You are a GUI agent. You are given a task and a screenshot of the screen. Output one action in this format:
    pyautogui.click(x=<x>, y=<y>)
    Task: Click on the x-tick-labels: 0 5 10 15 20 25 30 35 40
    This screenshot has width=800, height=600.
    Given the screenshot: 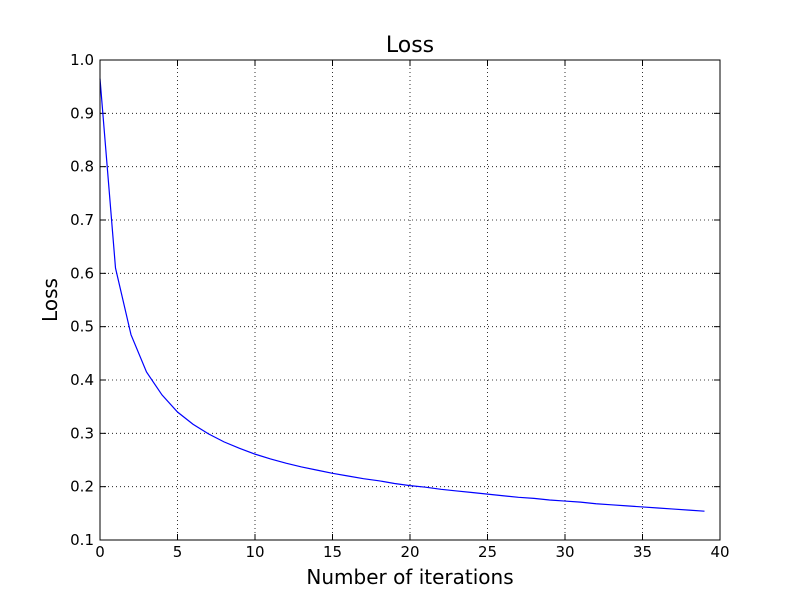 What is the action you would take?
    pyautogui.click(x=412, y=552)
    